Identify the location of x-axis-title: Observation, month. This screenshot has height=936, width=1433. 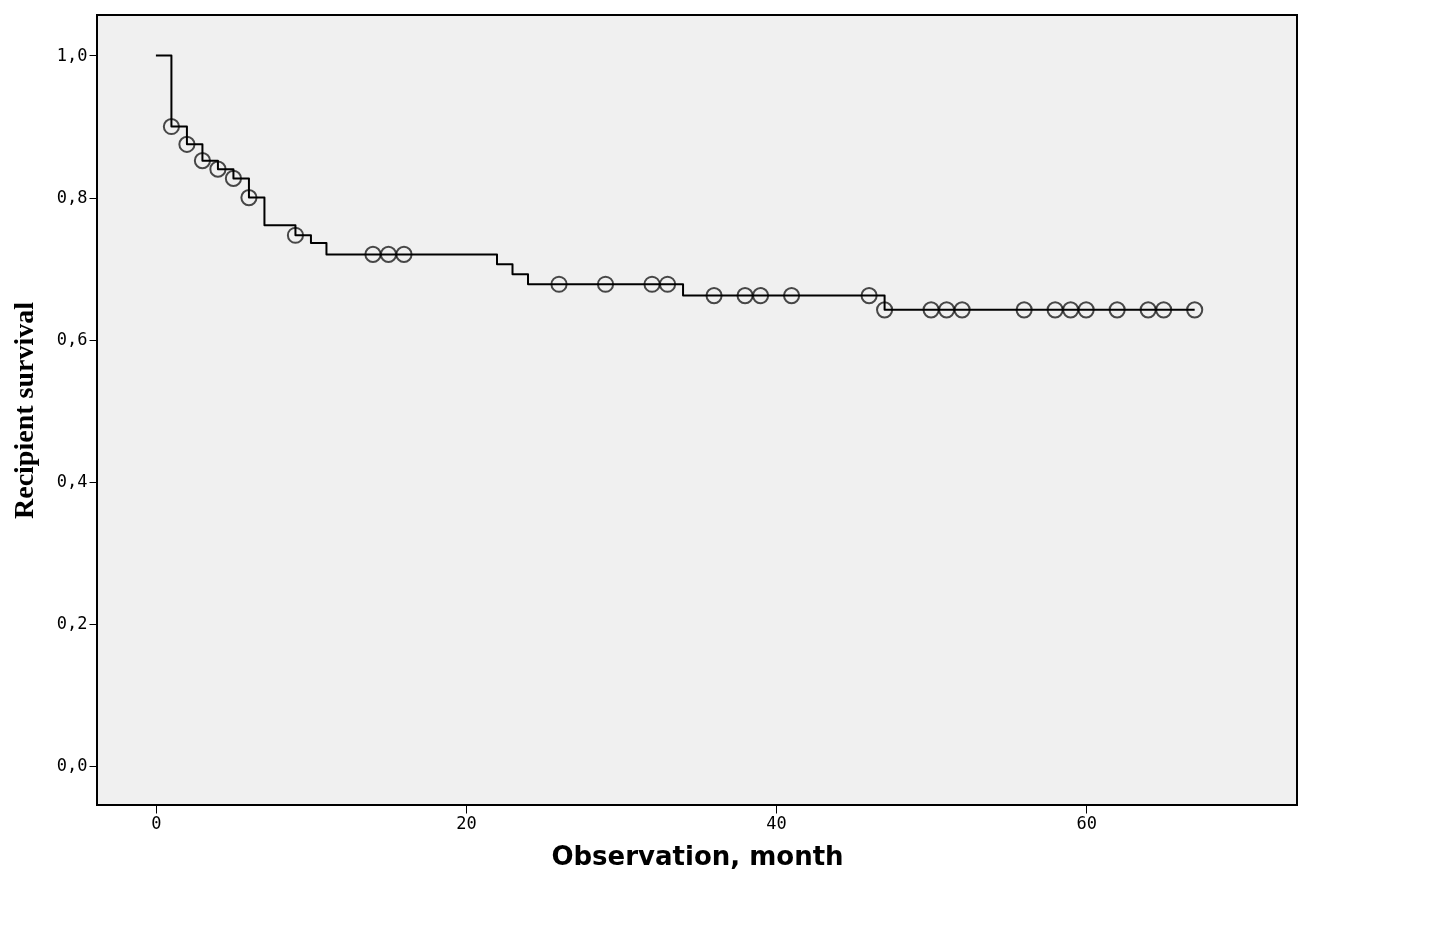
(697, 855).